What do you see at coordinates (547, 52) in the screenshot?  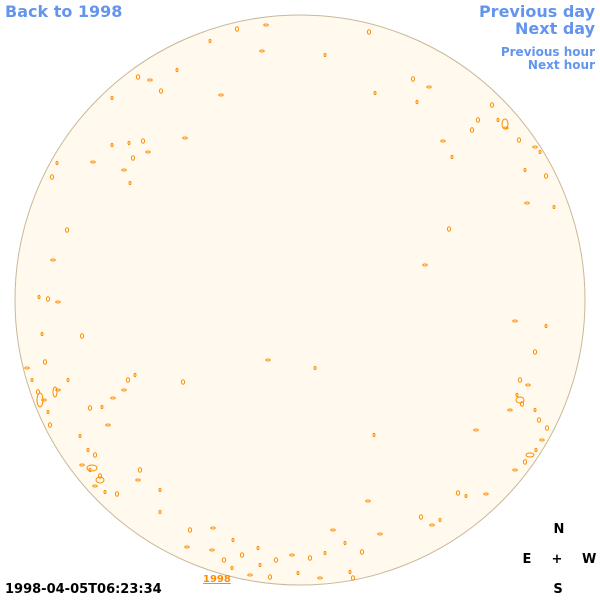 I see `previous-hour-link: Previous hour` at bounding box center [547, 52].